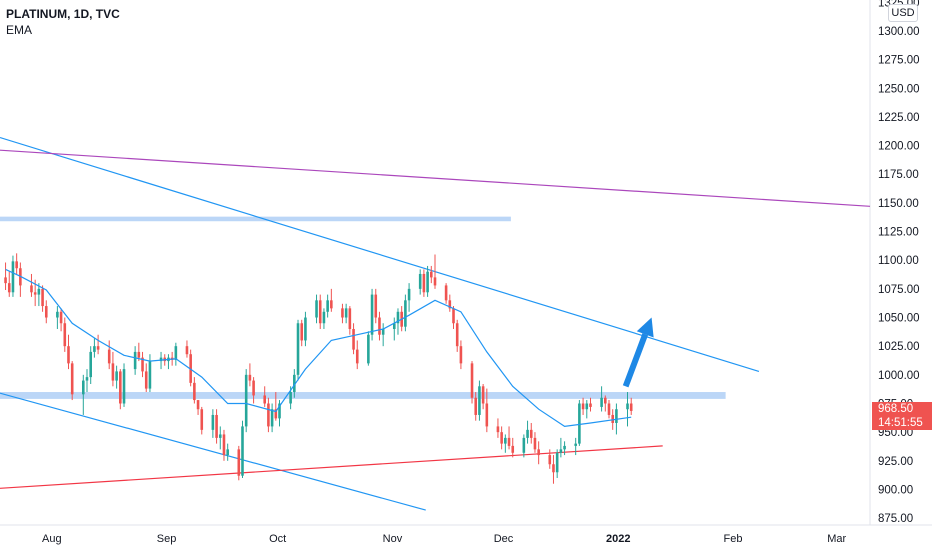 The width and height of the screenshot is (932, 555). What do you see at coordinates (645, 327) in the screenshot?
I see `arrow-head` at bounding box center [645, 327].